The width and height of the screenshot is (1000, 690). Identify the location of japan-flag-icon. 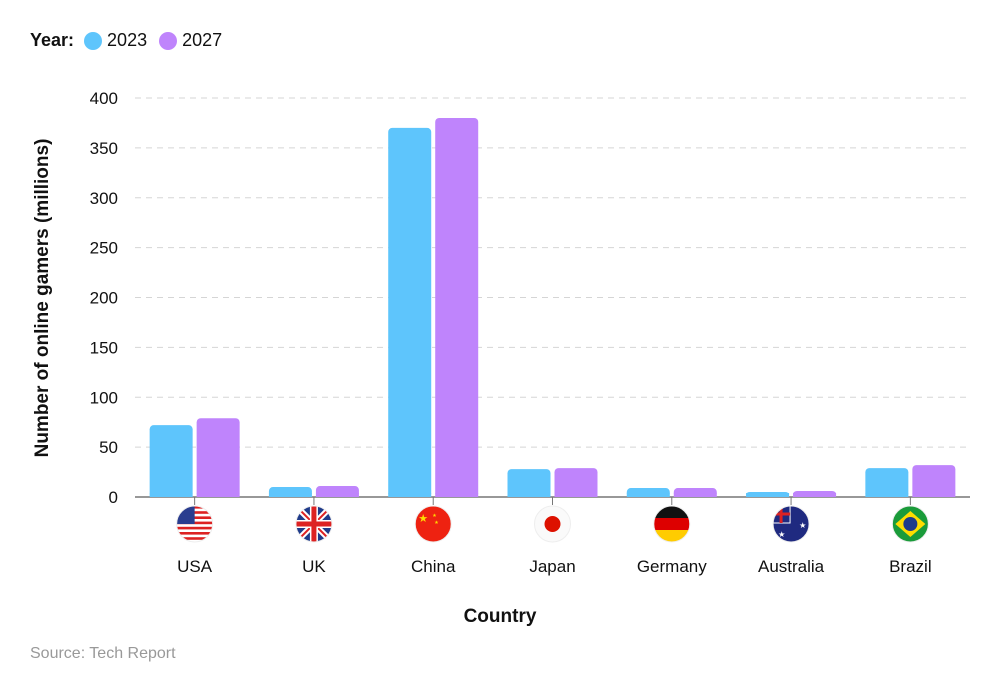
(552, 524).